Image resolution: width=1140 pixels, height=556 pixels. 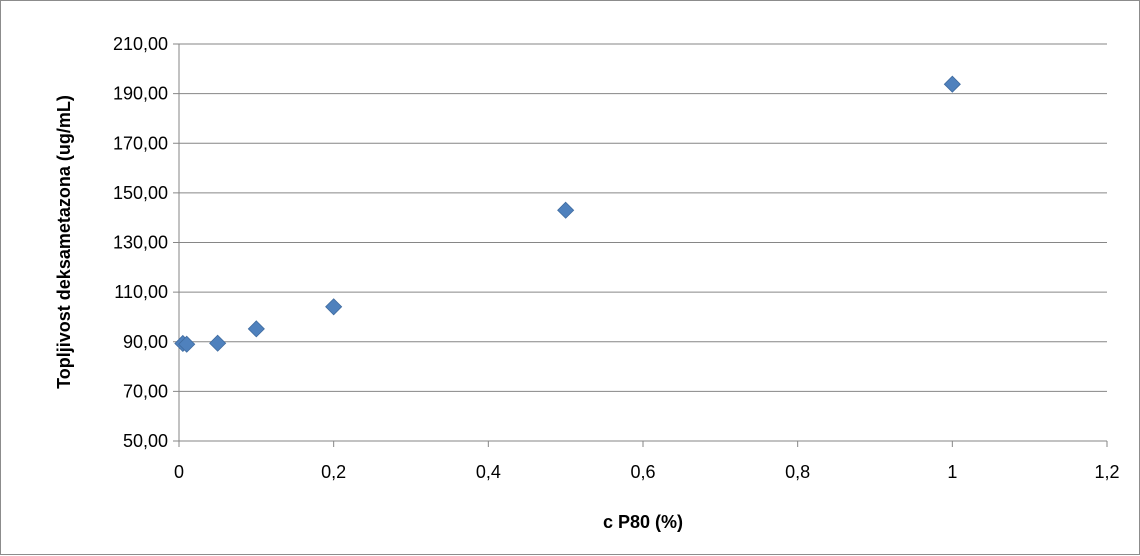 I want to click on y-tick-label: 150,00, so click(x=140, y=193).